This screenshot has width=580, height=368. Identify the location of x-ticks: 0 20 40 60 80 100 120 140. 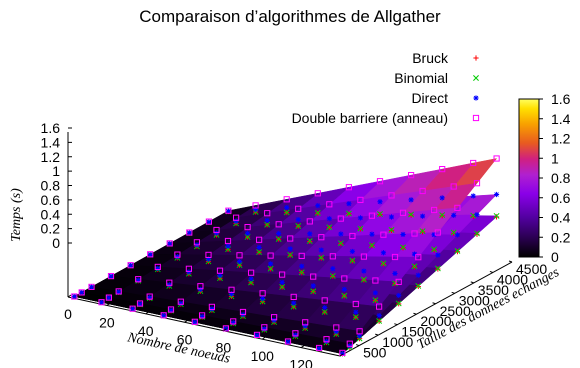
(208, 331).